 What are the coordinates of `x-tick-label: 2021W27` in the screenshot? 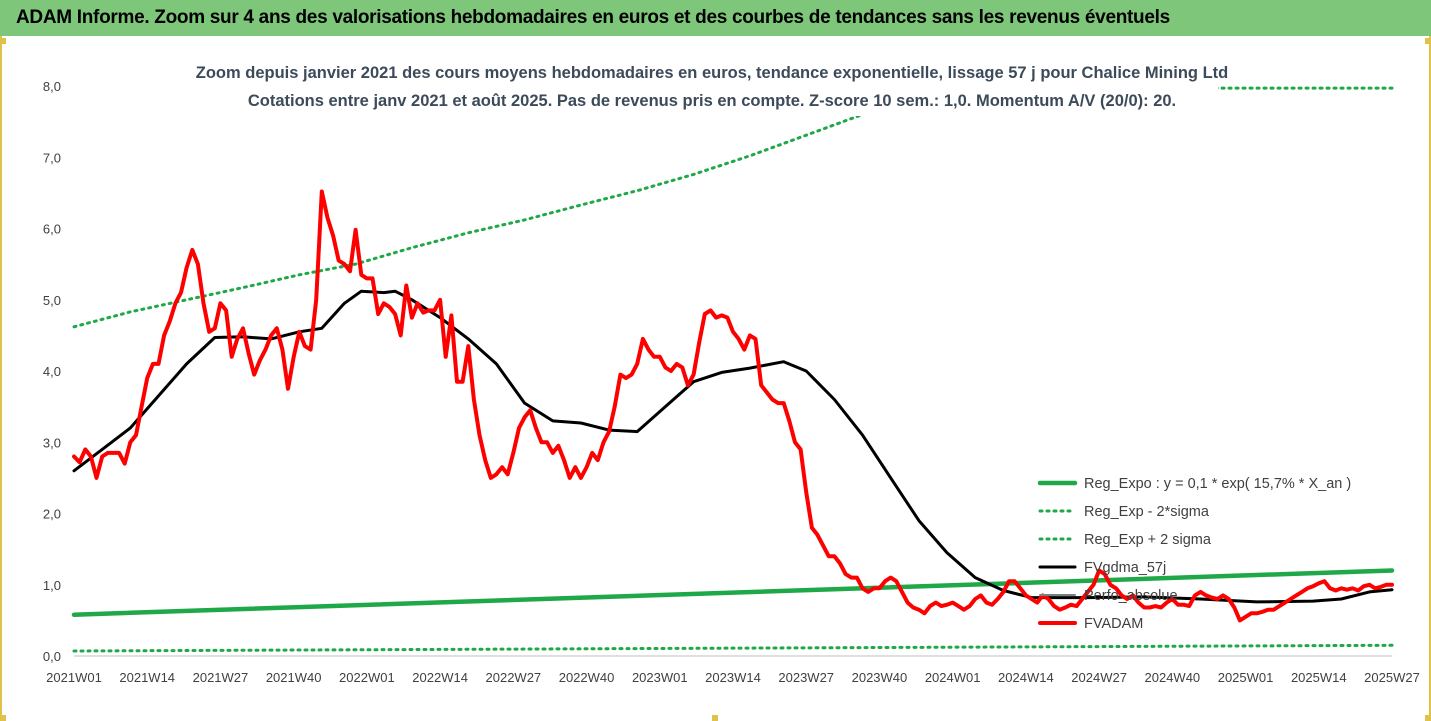 It's located at (221, 677).